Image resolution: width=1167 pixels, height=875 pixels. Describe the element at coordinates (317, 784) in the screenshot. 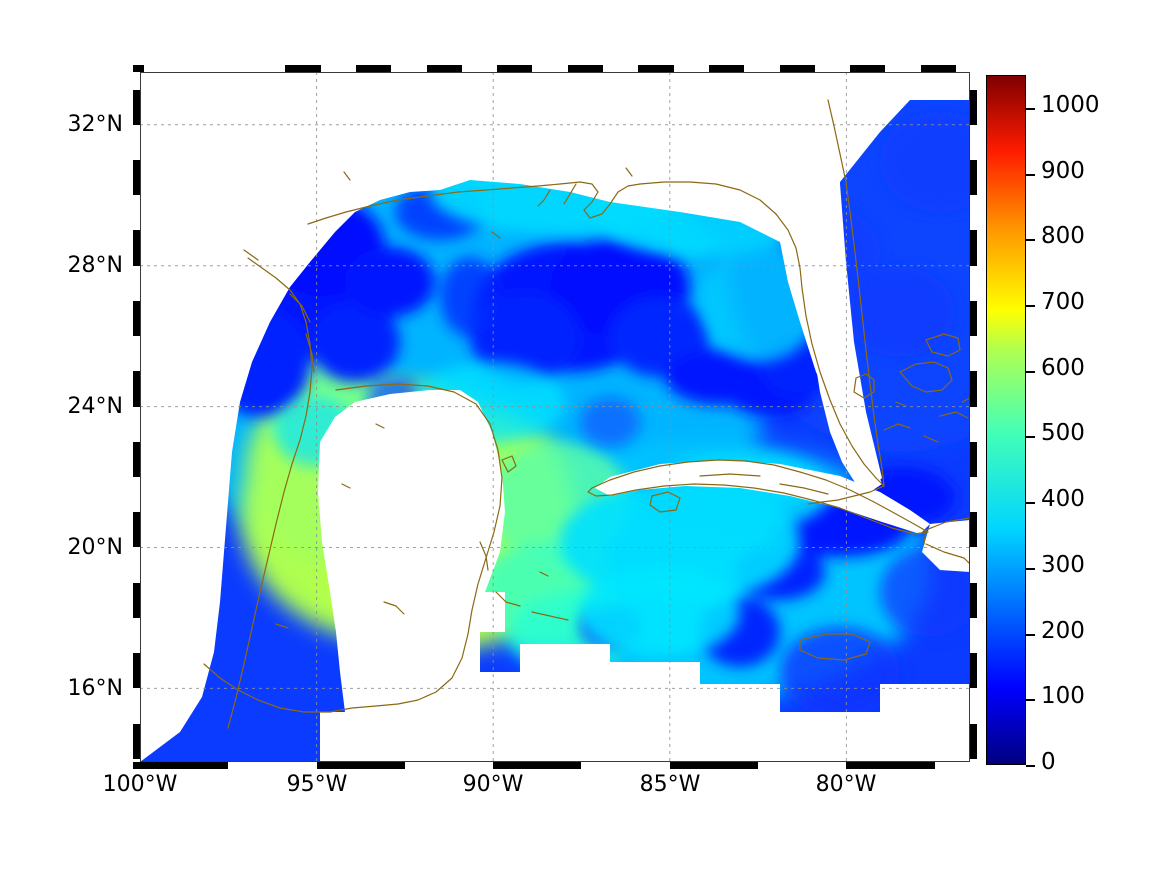

I see `lon-tick-label-95w: 95°W` at that location.